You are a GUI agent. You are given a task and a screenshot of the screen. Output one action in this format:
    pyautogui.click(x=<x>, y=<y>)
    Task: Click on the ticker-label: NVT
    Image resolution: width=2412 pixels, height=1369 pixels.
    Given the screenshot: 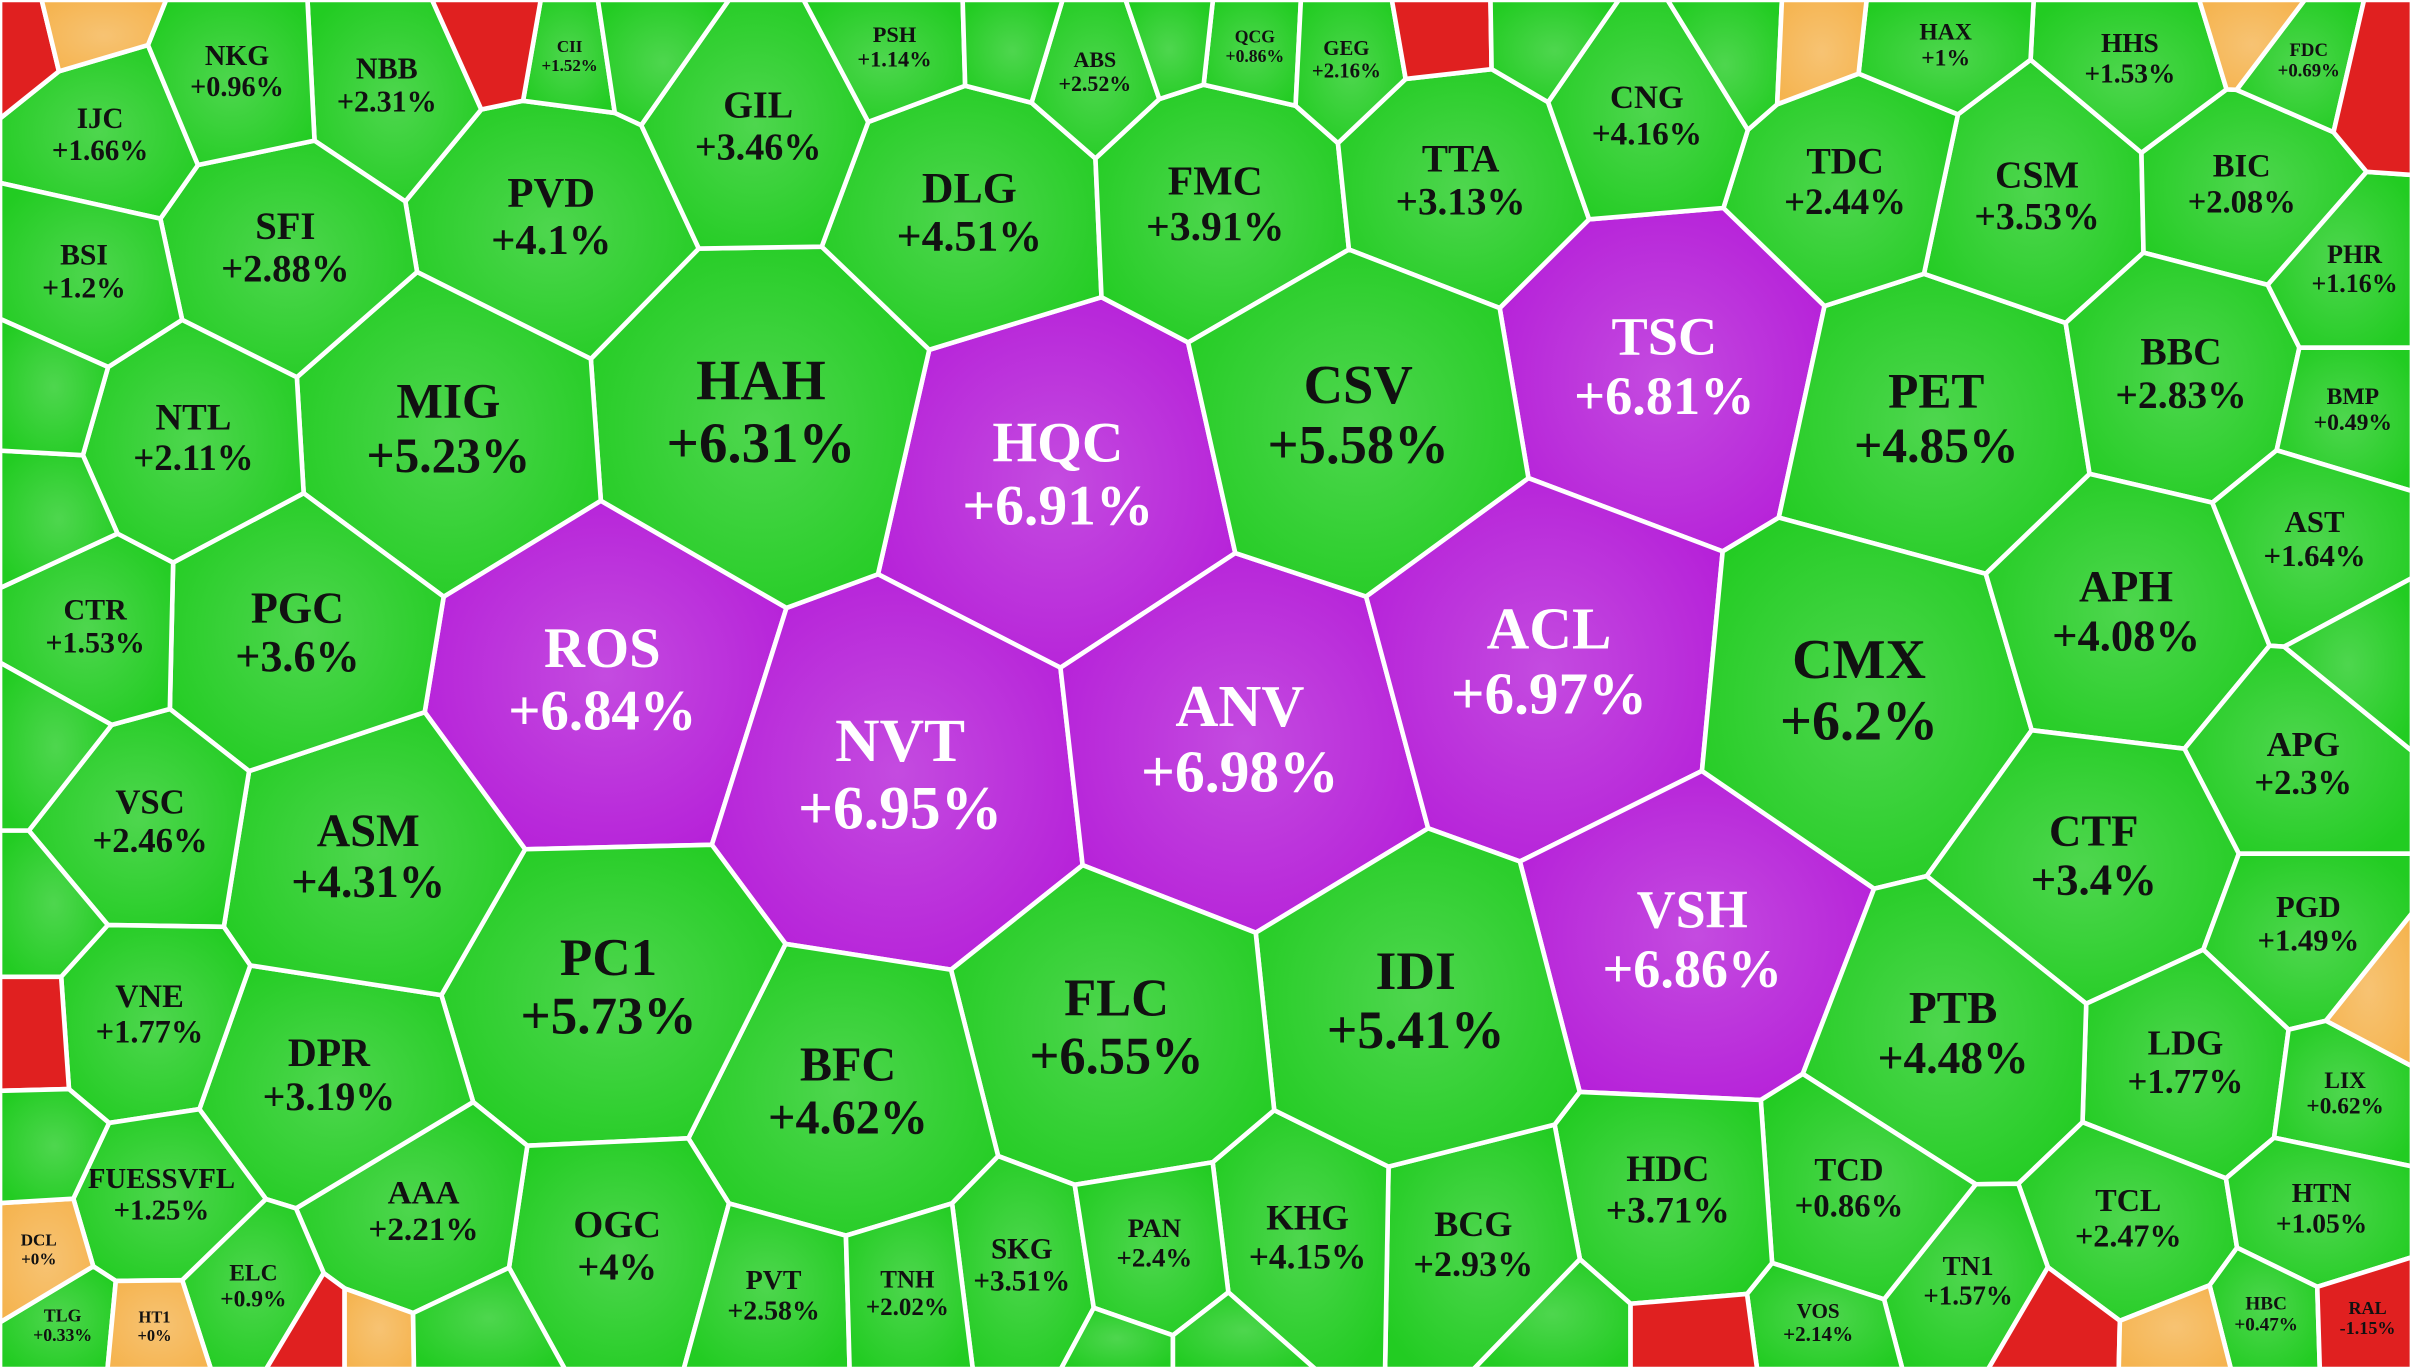 What is the action you would take?
    pyautogui.click(x=900, y=741)
    